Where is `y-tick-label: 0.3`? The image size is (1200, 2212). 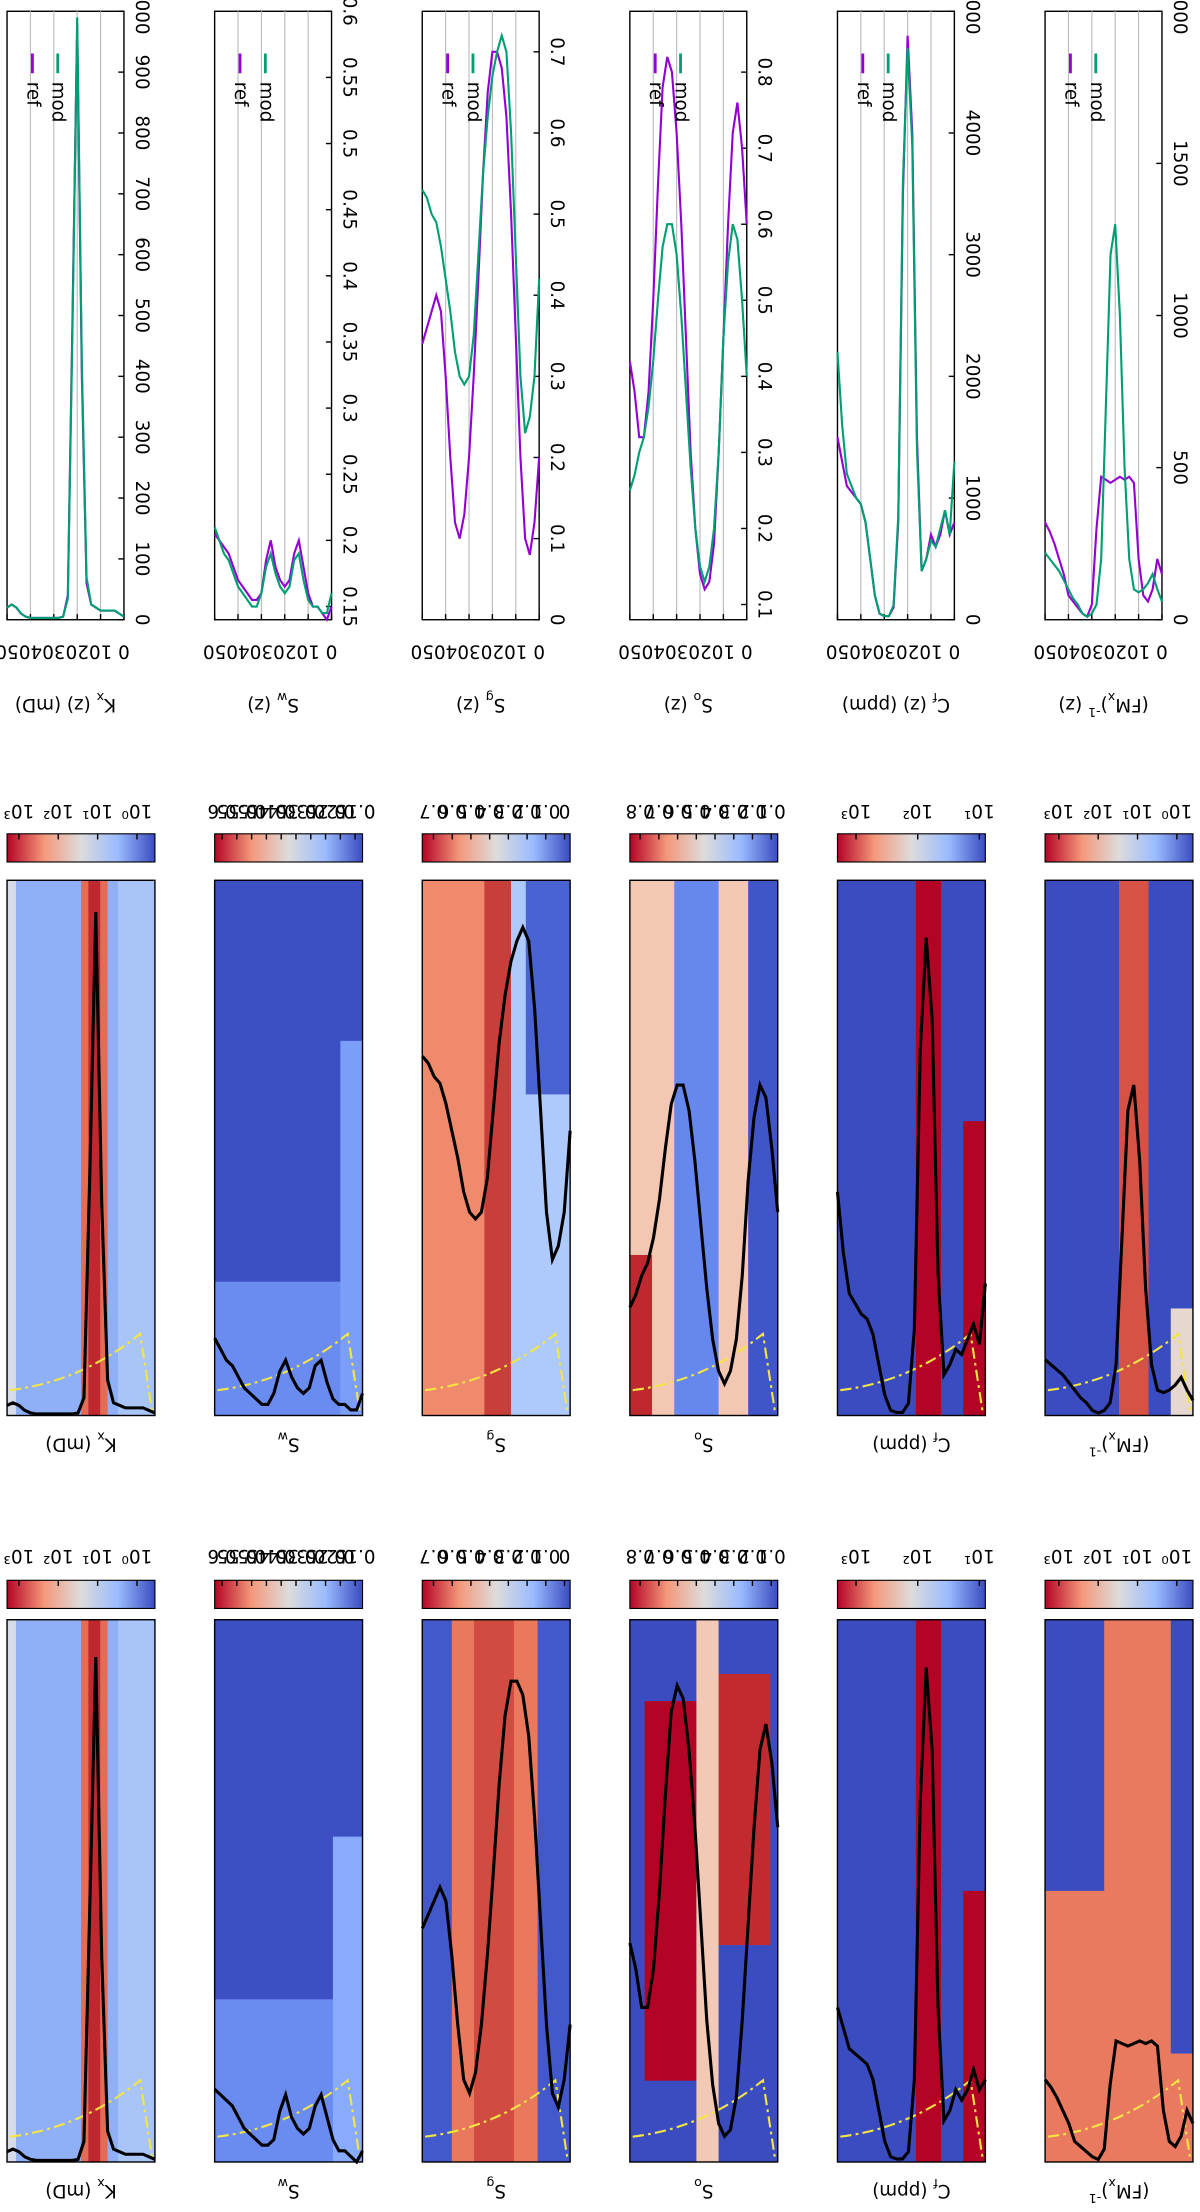 y-tick-label: 0.3 is located at coordinates (348, 408).